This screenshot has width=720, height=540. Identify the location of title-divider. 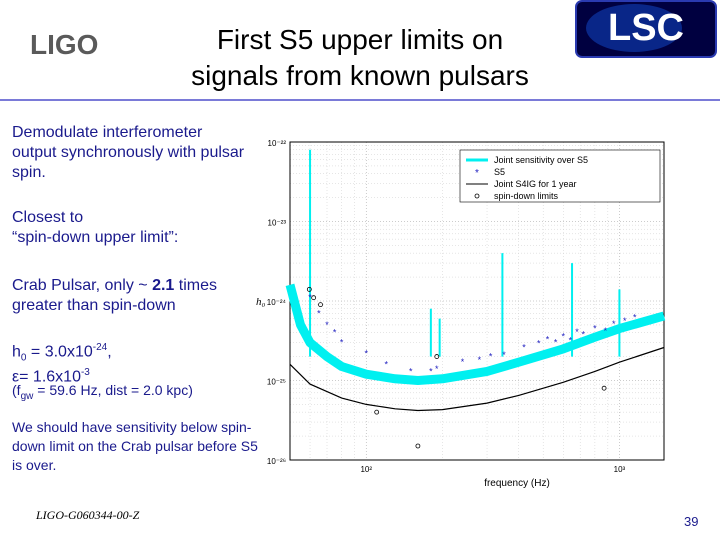
(360, 100).